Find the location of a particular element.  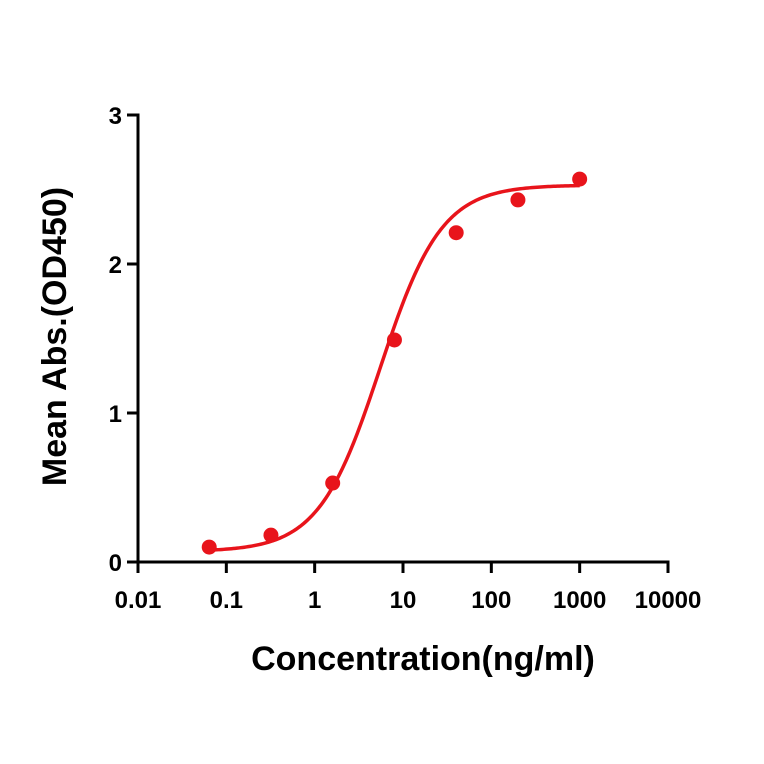

x-axis-title: Concentration(ng/ml) is located at coordinates (423, 659).